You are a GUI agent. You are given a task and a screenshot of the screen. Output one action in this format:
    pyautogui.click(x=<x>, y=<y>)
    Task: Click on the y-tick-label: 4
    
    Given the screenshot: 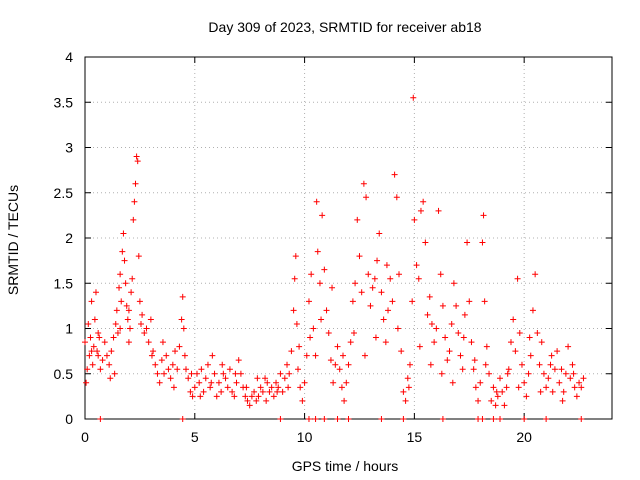 What is the action you would take?
    pyautogui.click(x=69, y=57)
    